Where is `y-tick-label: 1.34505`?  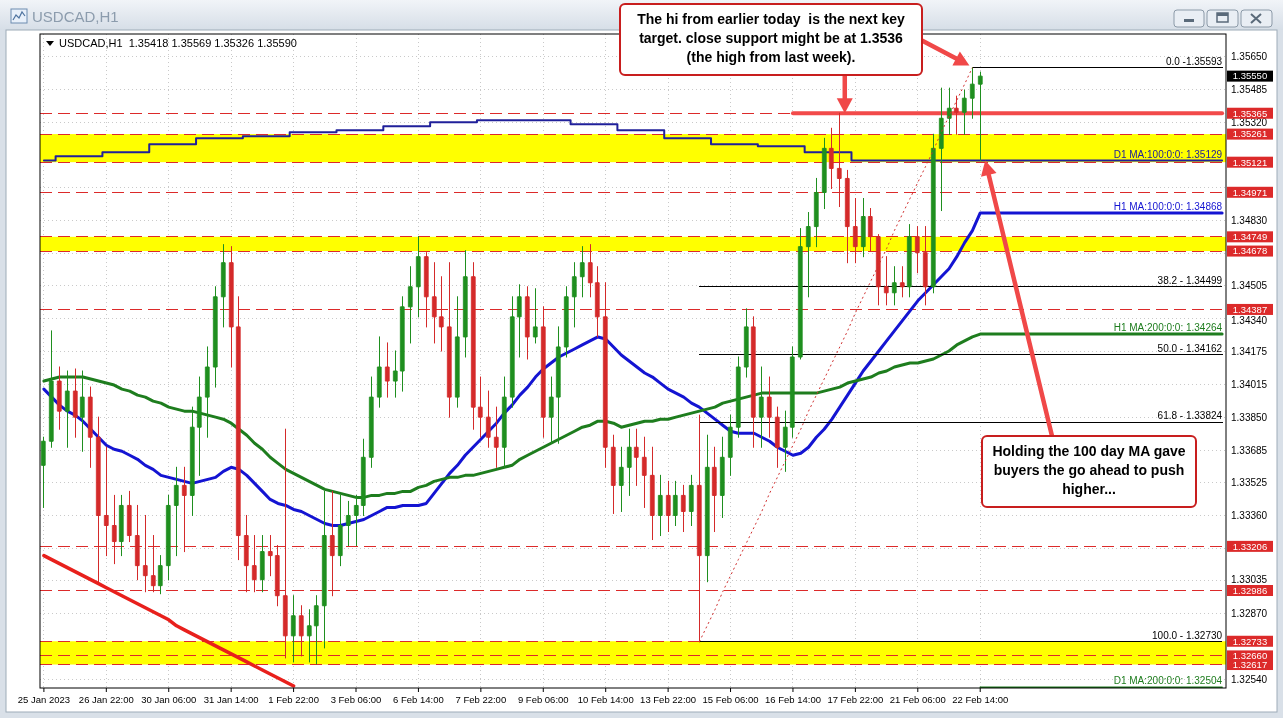
y-tick-label: 1.34505 is located at coordinates (1249, 286).